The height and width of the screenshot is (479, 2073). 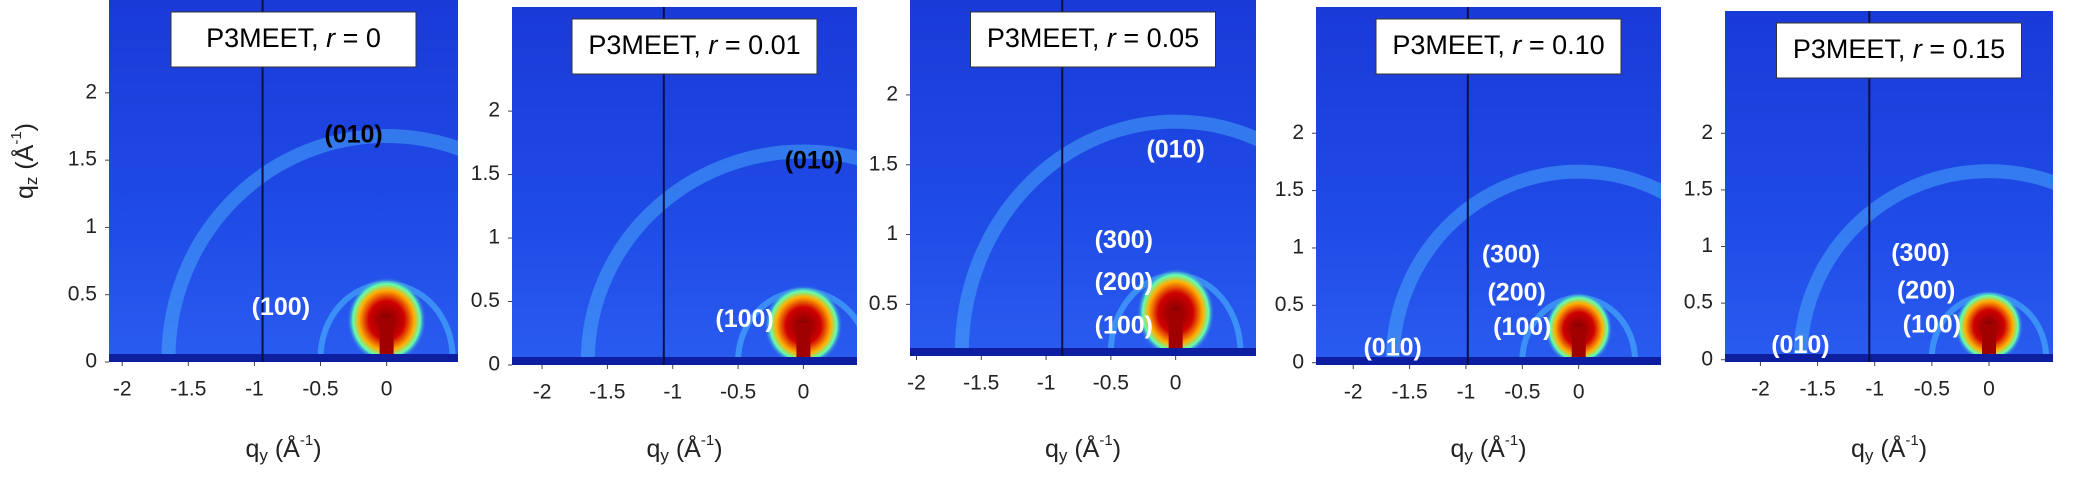 I want to click on horizon, so click(x=1083, y=352).